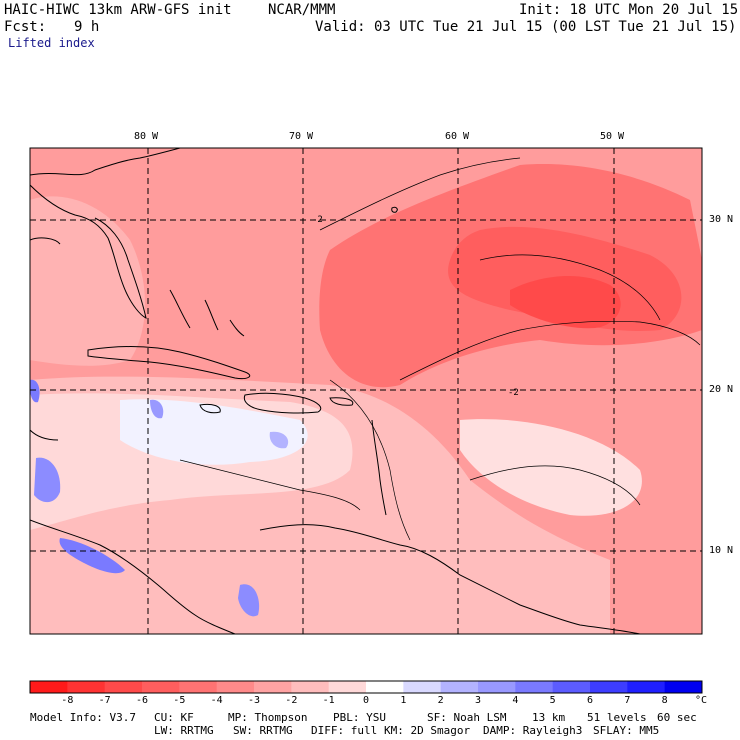 The height and width of the screenshot is (740, 740). What do you see at coordinates (701, 700) in the screenshot?
I see `colorbar-unit: °C` at bounding box center [701, 700].